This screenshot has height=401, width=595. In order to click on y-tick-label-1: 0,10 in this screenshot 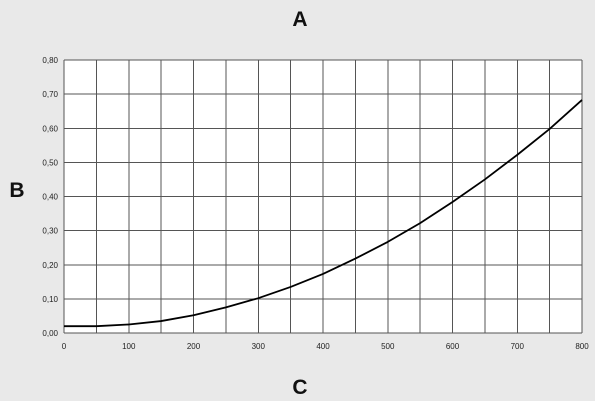, I will do `click(50, 299)`.